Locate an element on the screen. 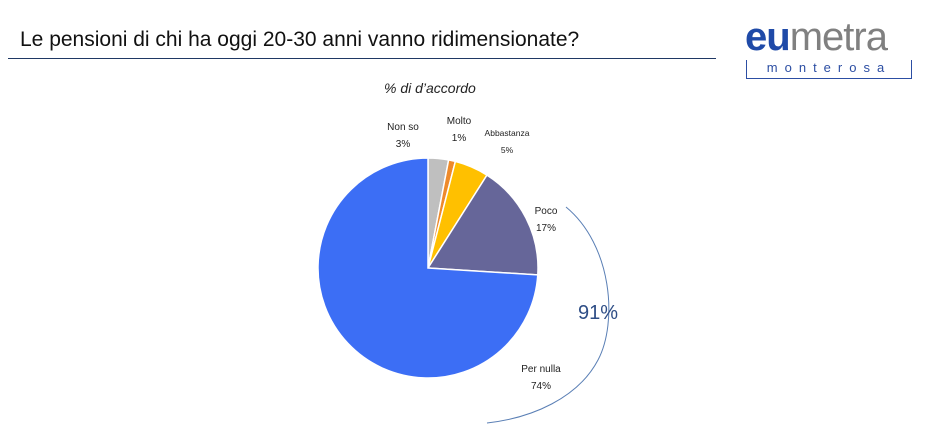 The image size is (926, 431). logo-wordmark: eumetra is located at coordinates (816, 37).